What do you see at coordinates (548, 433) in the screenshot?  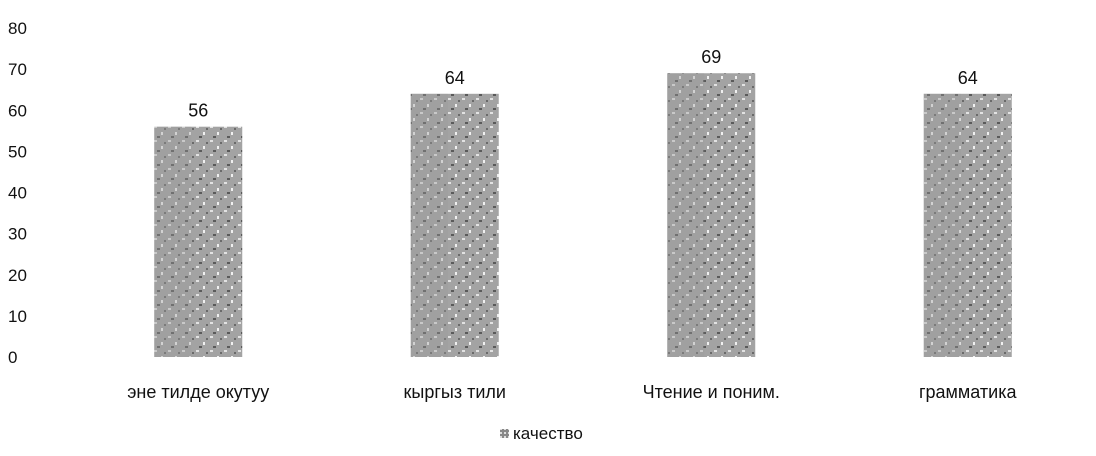 I see `legend-label: качество` at bounding box center [548, 433].